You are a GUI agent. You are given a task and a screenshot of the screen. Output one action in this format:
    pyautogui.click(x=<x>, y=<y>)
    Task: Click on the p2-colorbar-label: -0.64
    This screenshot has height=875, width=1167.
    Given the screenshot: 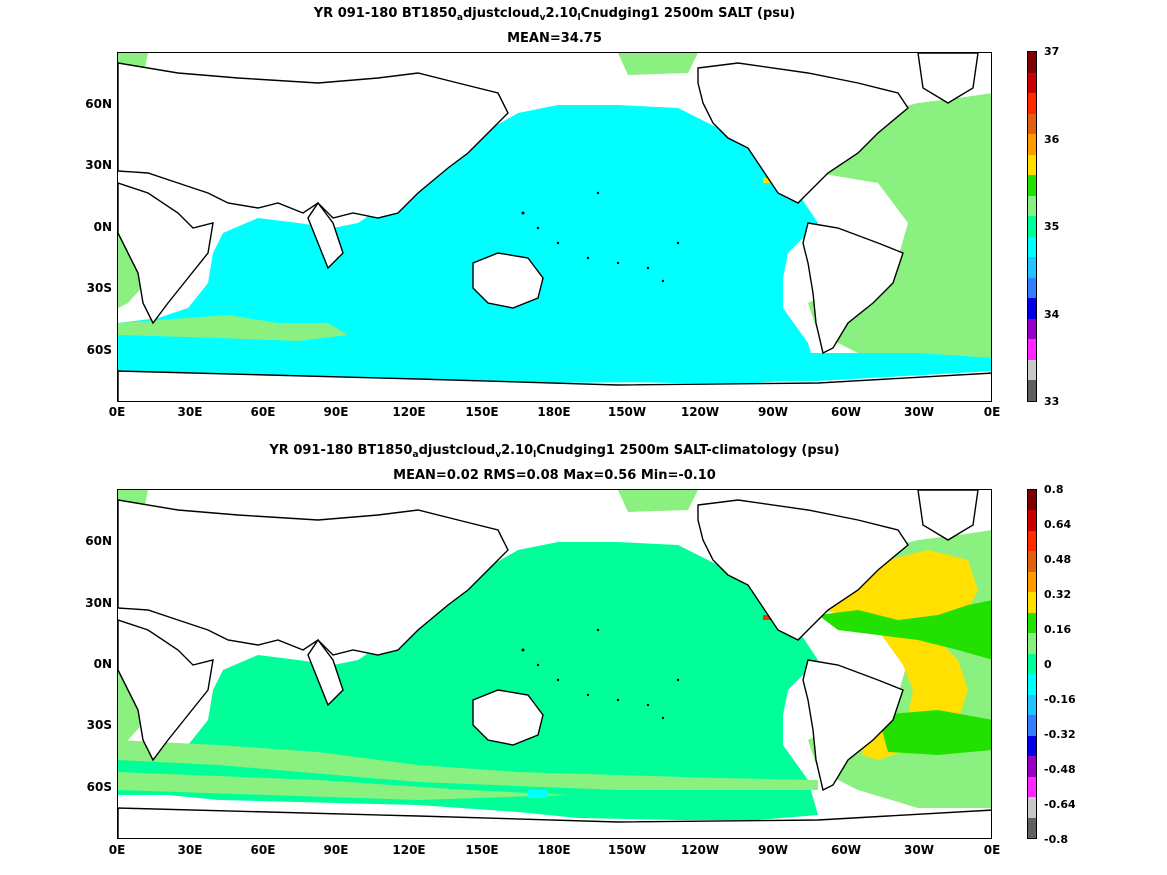 What is the action you would take?
    pyautogui.click(x=1060, y=804)
    